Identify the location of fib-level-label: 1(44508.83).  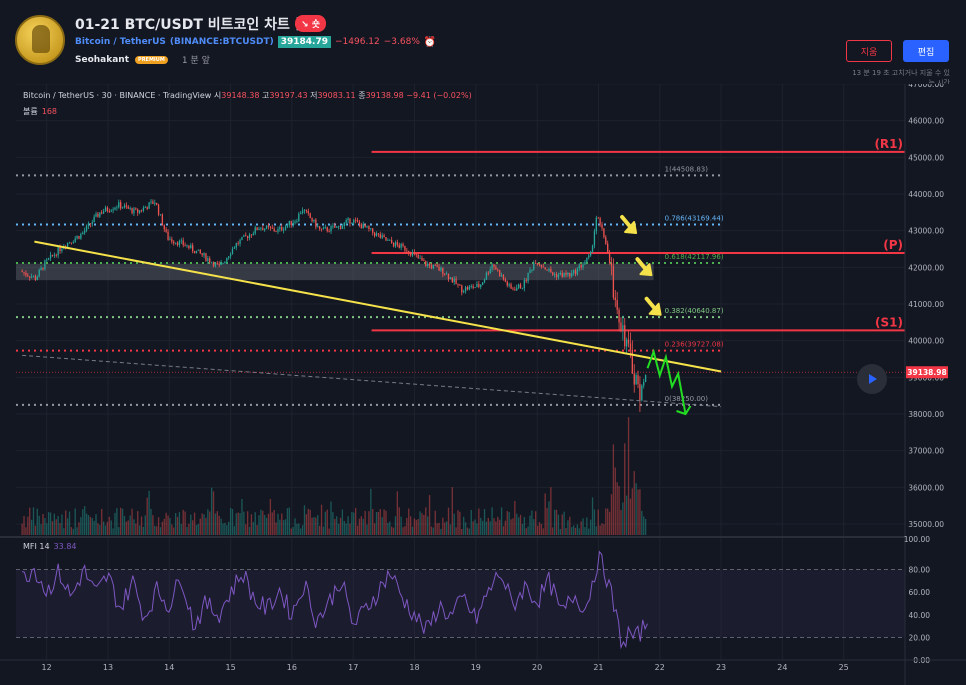
(687, 169).